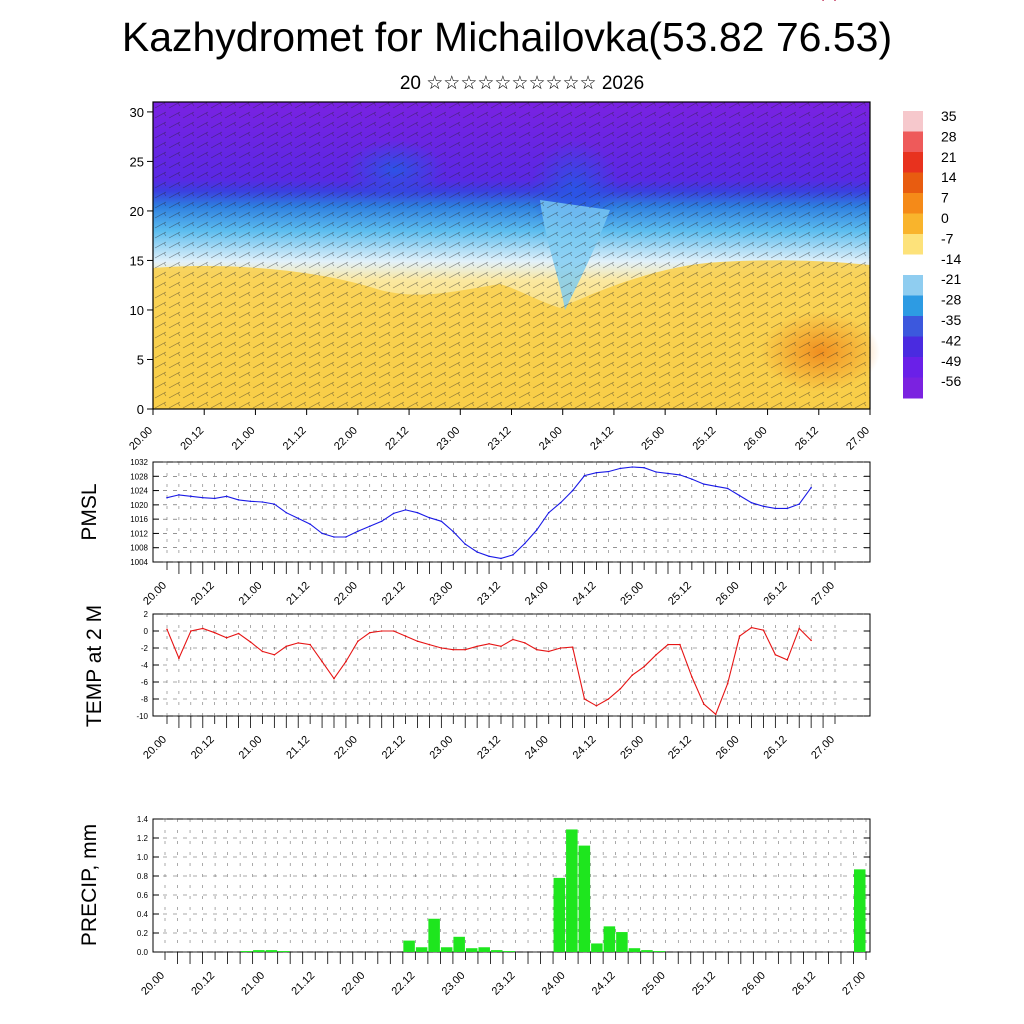  I want to click on y-tick-label: 0.2, so click(143, 933).